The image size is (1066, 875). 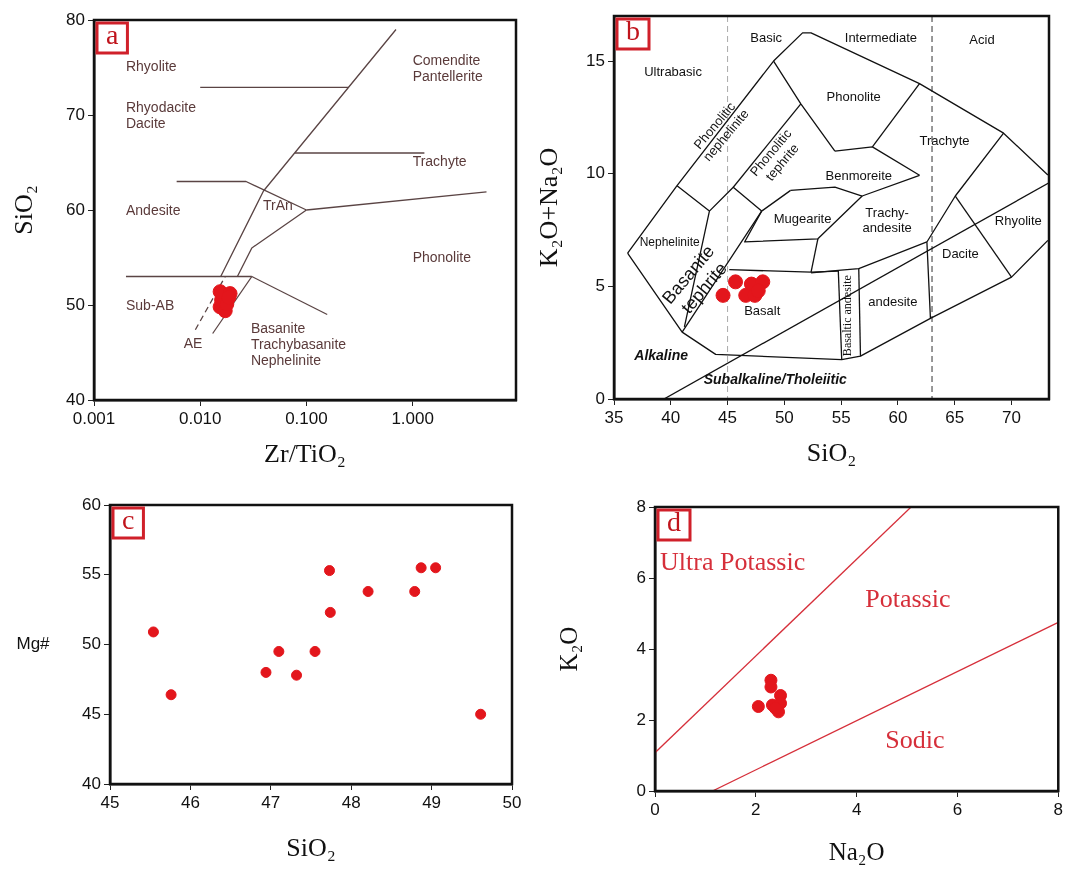 I want to click on annotation: Mugearite, so click(x=802, y=219).